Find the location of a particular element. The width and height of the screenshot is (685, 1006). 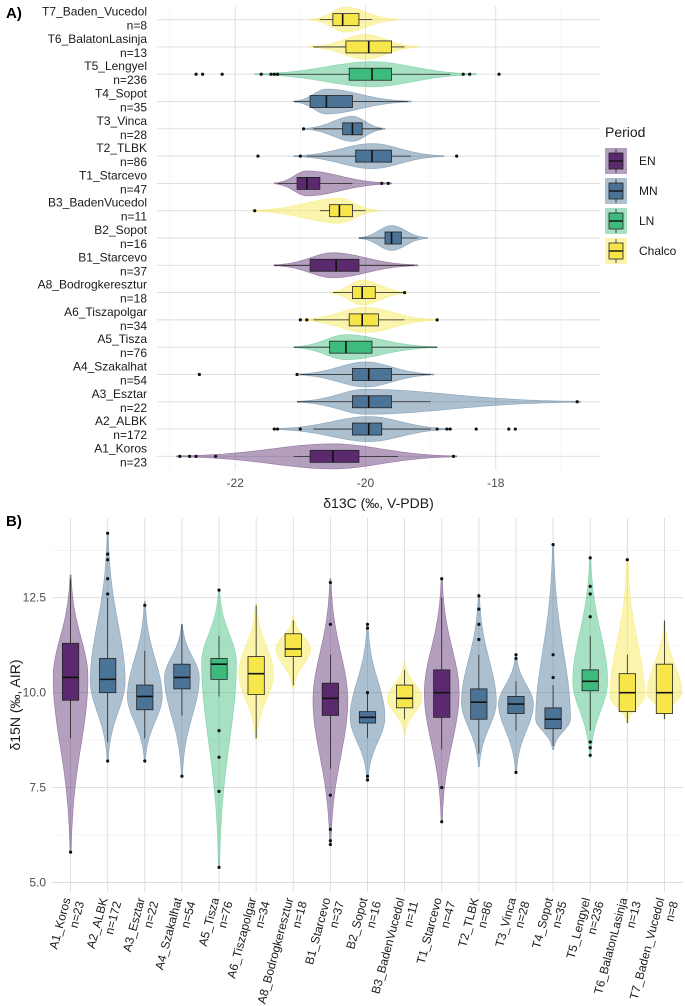

category-label: A2_ALBK is located at coordinates (121, 421).